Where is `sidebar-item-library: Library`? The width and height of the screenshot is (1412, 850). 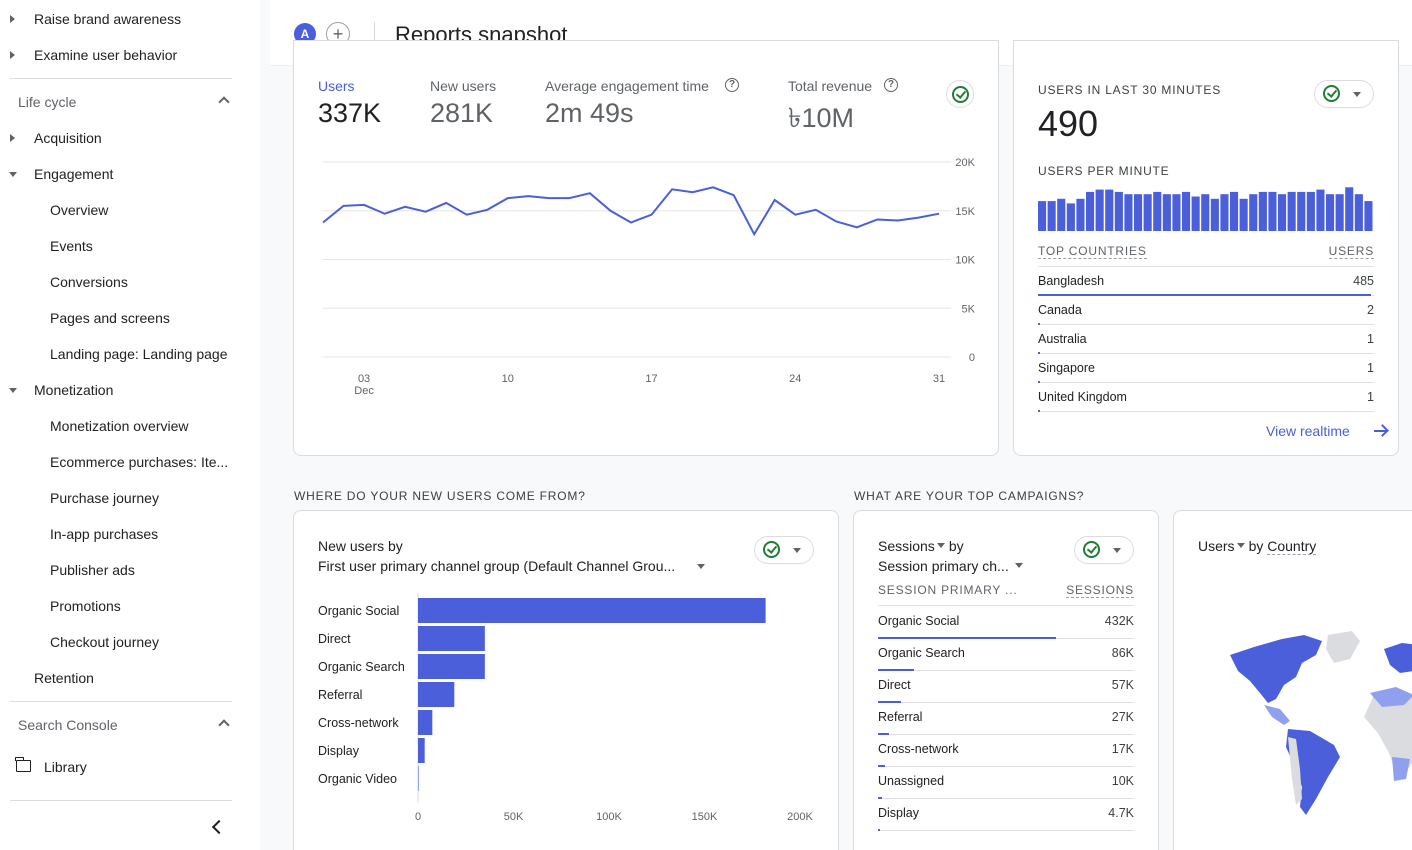
sidebar-item-library: Library is located at coordinates (125, 767).